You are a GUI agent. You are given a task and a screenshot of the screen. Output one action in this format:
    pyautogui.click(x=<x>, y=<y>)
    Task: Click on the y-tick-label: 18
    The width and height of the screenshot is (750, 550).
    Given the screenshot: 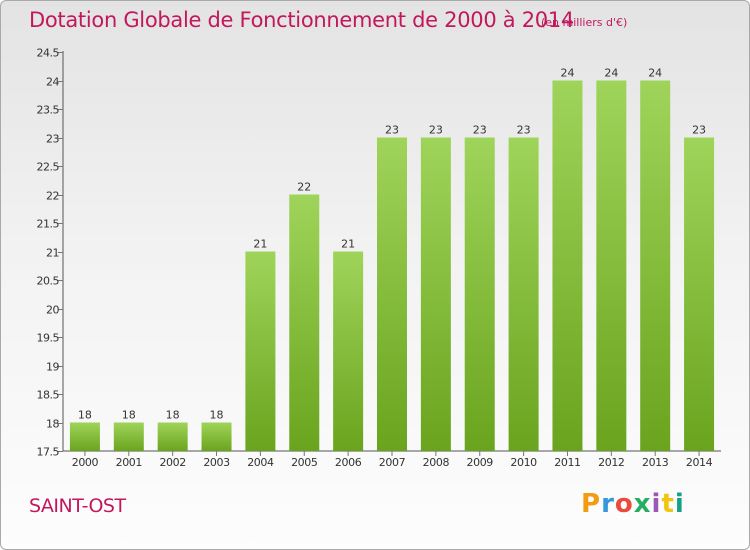 What is the action you would take?
    pyautogui.click(x=52, y=424)
    